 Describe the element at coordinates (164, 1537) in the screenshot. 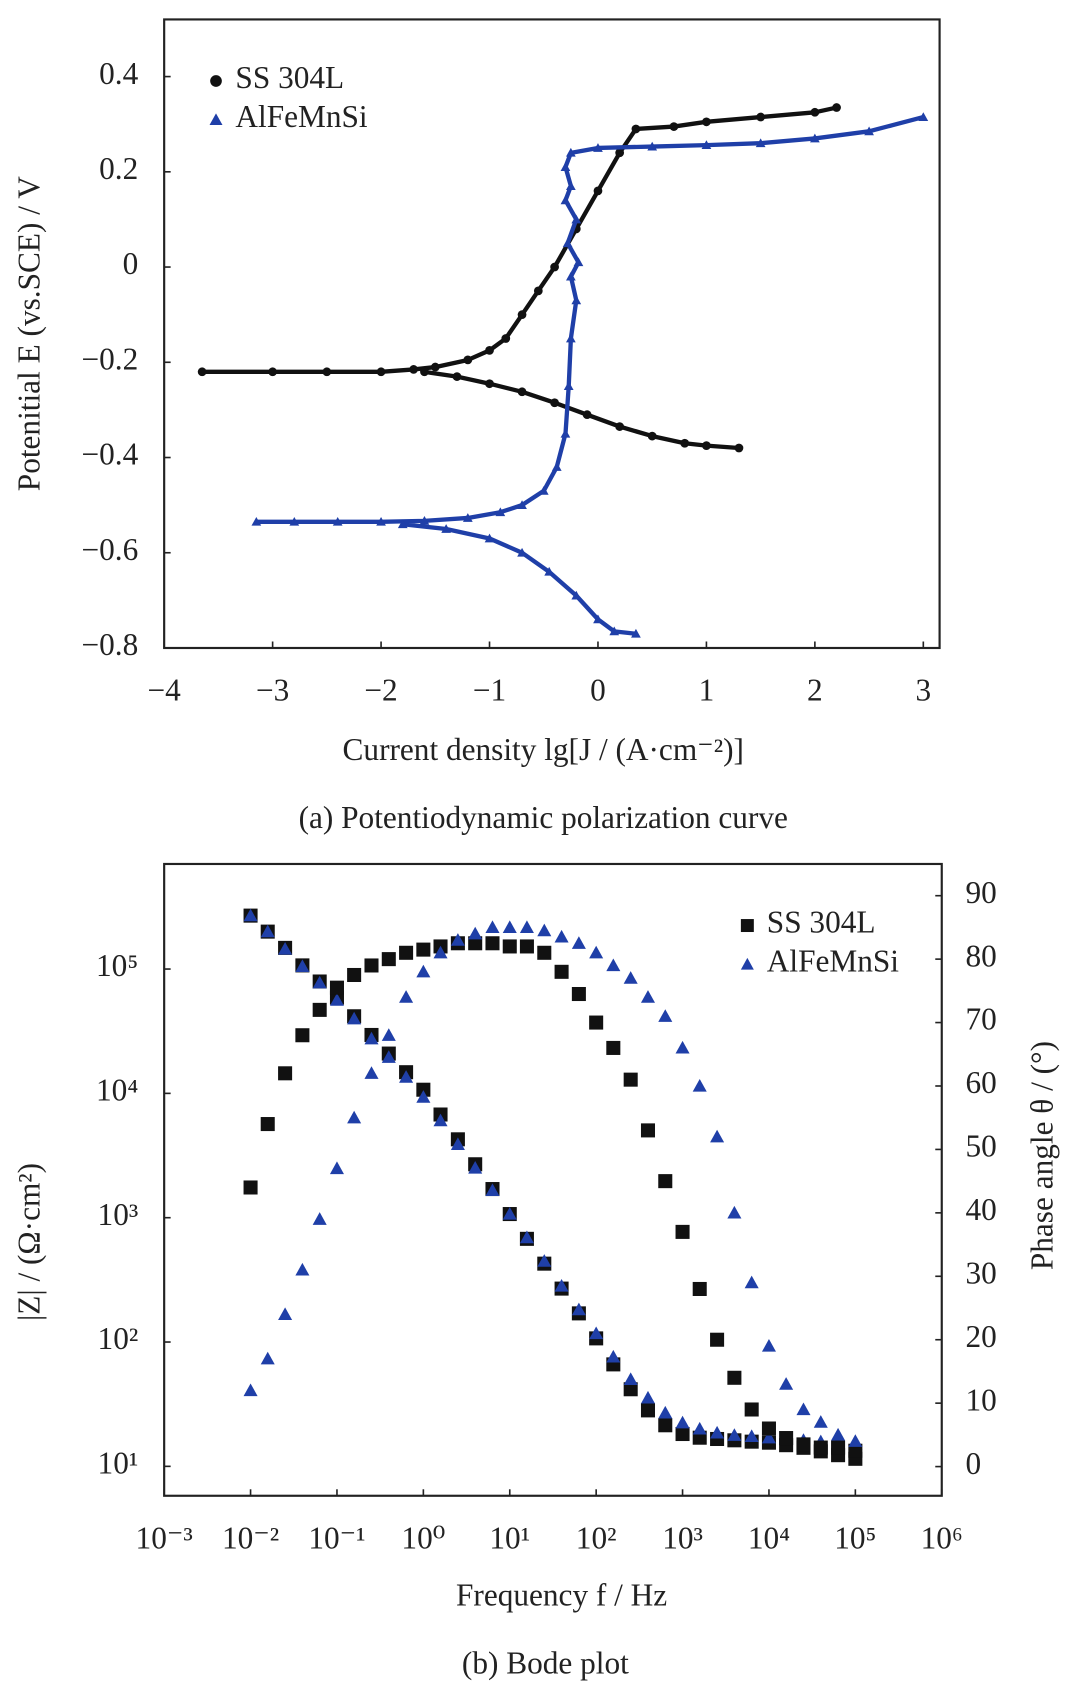

I see `x-tick-label: 10⁻³` at that location.